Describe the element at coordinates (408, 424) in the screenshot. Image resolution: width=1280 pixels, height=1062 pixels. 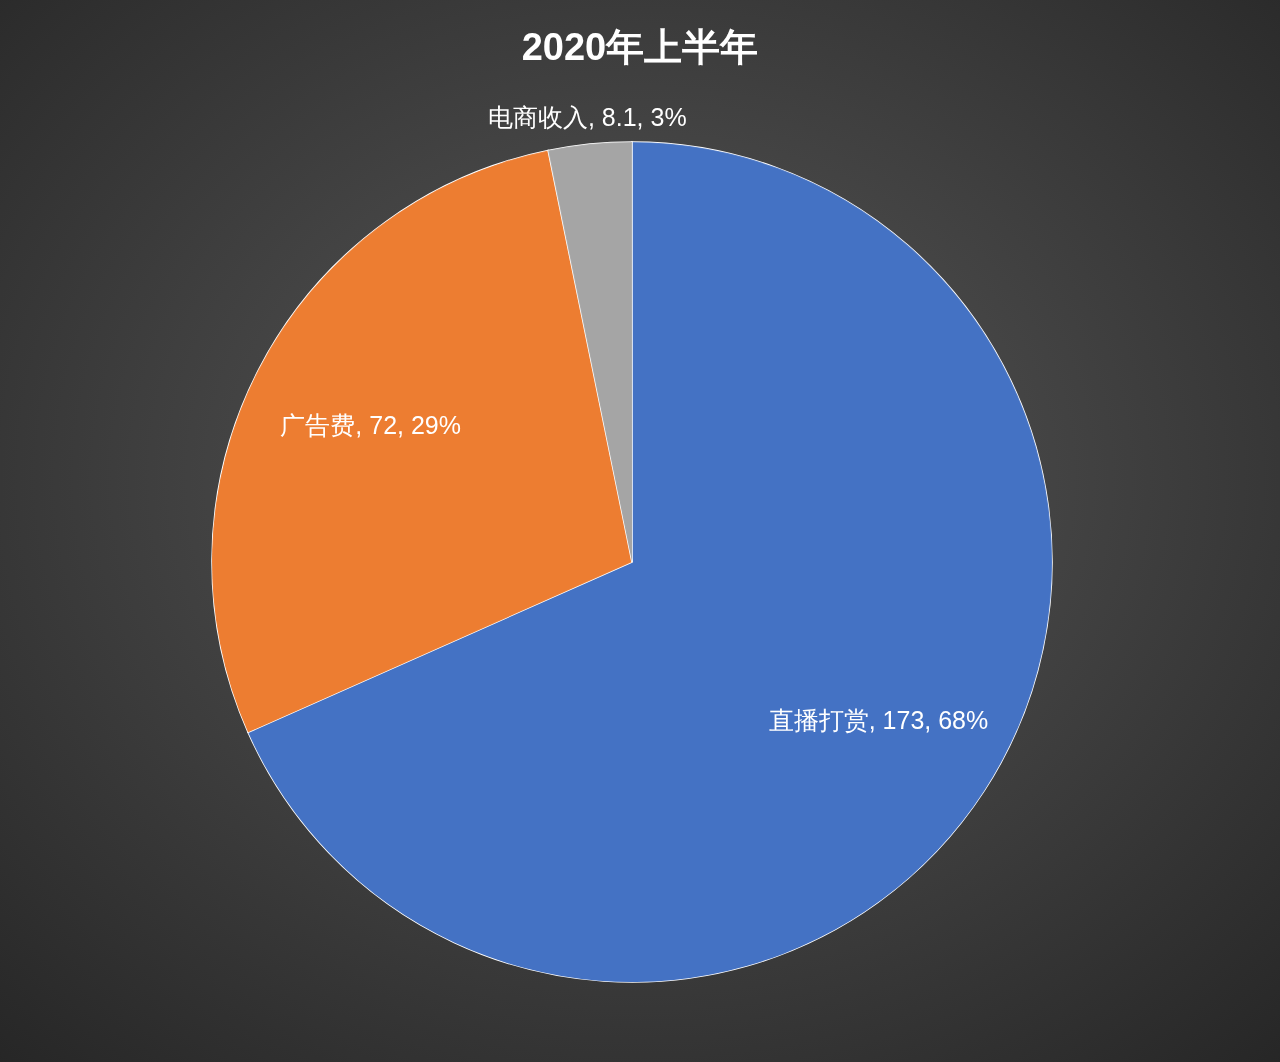
I see `data-label: , 72, 29%` at that location.